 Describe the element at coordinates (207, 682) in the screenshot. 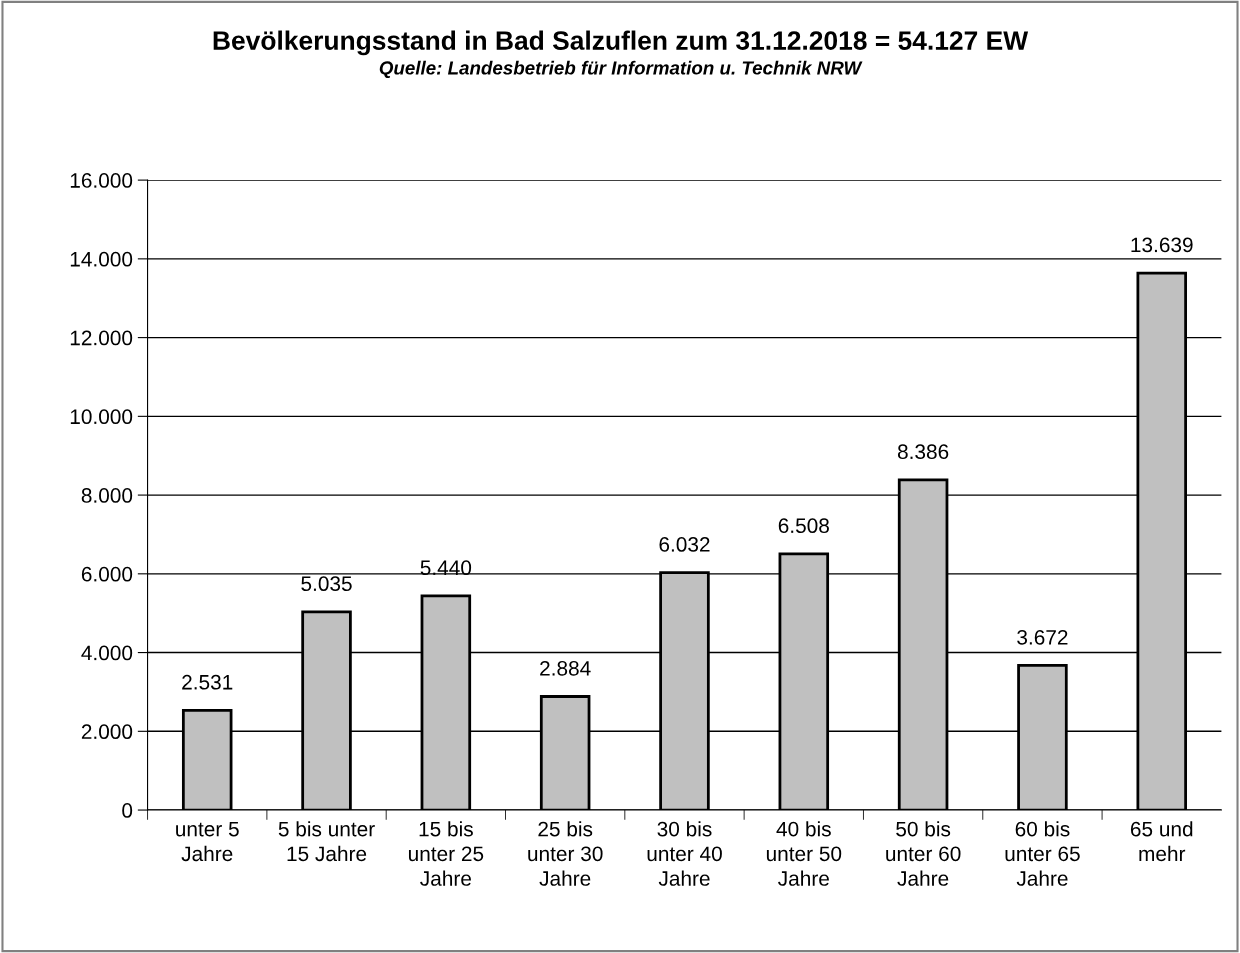

I see `data-label: 2.531` at that location.